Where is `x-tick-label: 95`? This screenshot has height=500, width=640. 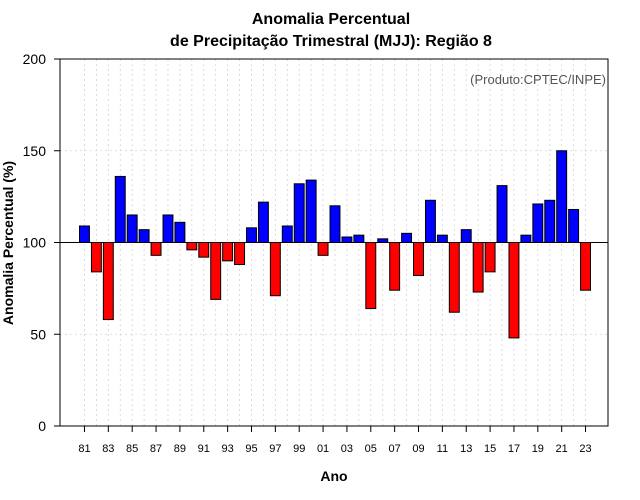 x-tick-label: 95 is located at coordinates (251, 449).